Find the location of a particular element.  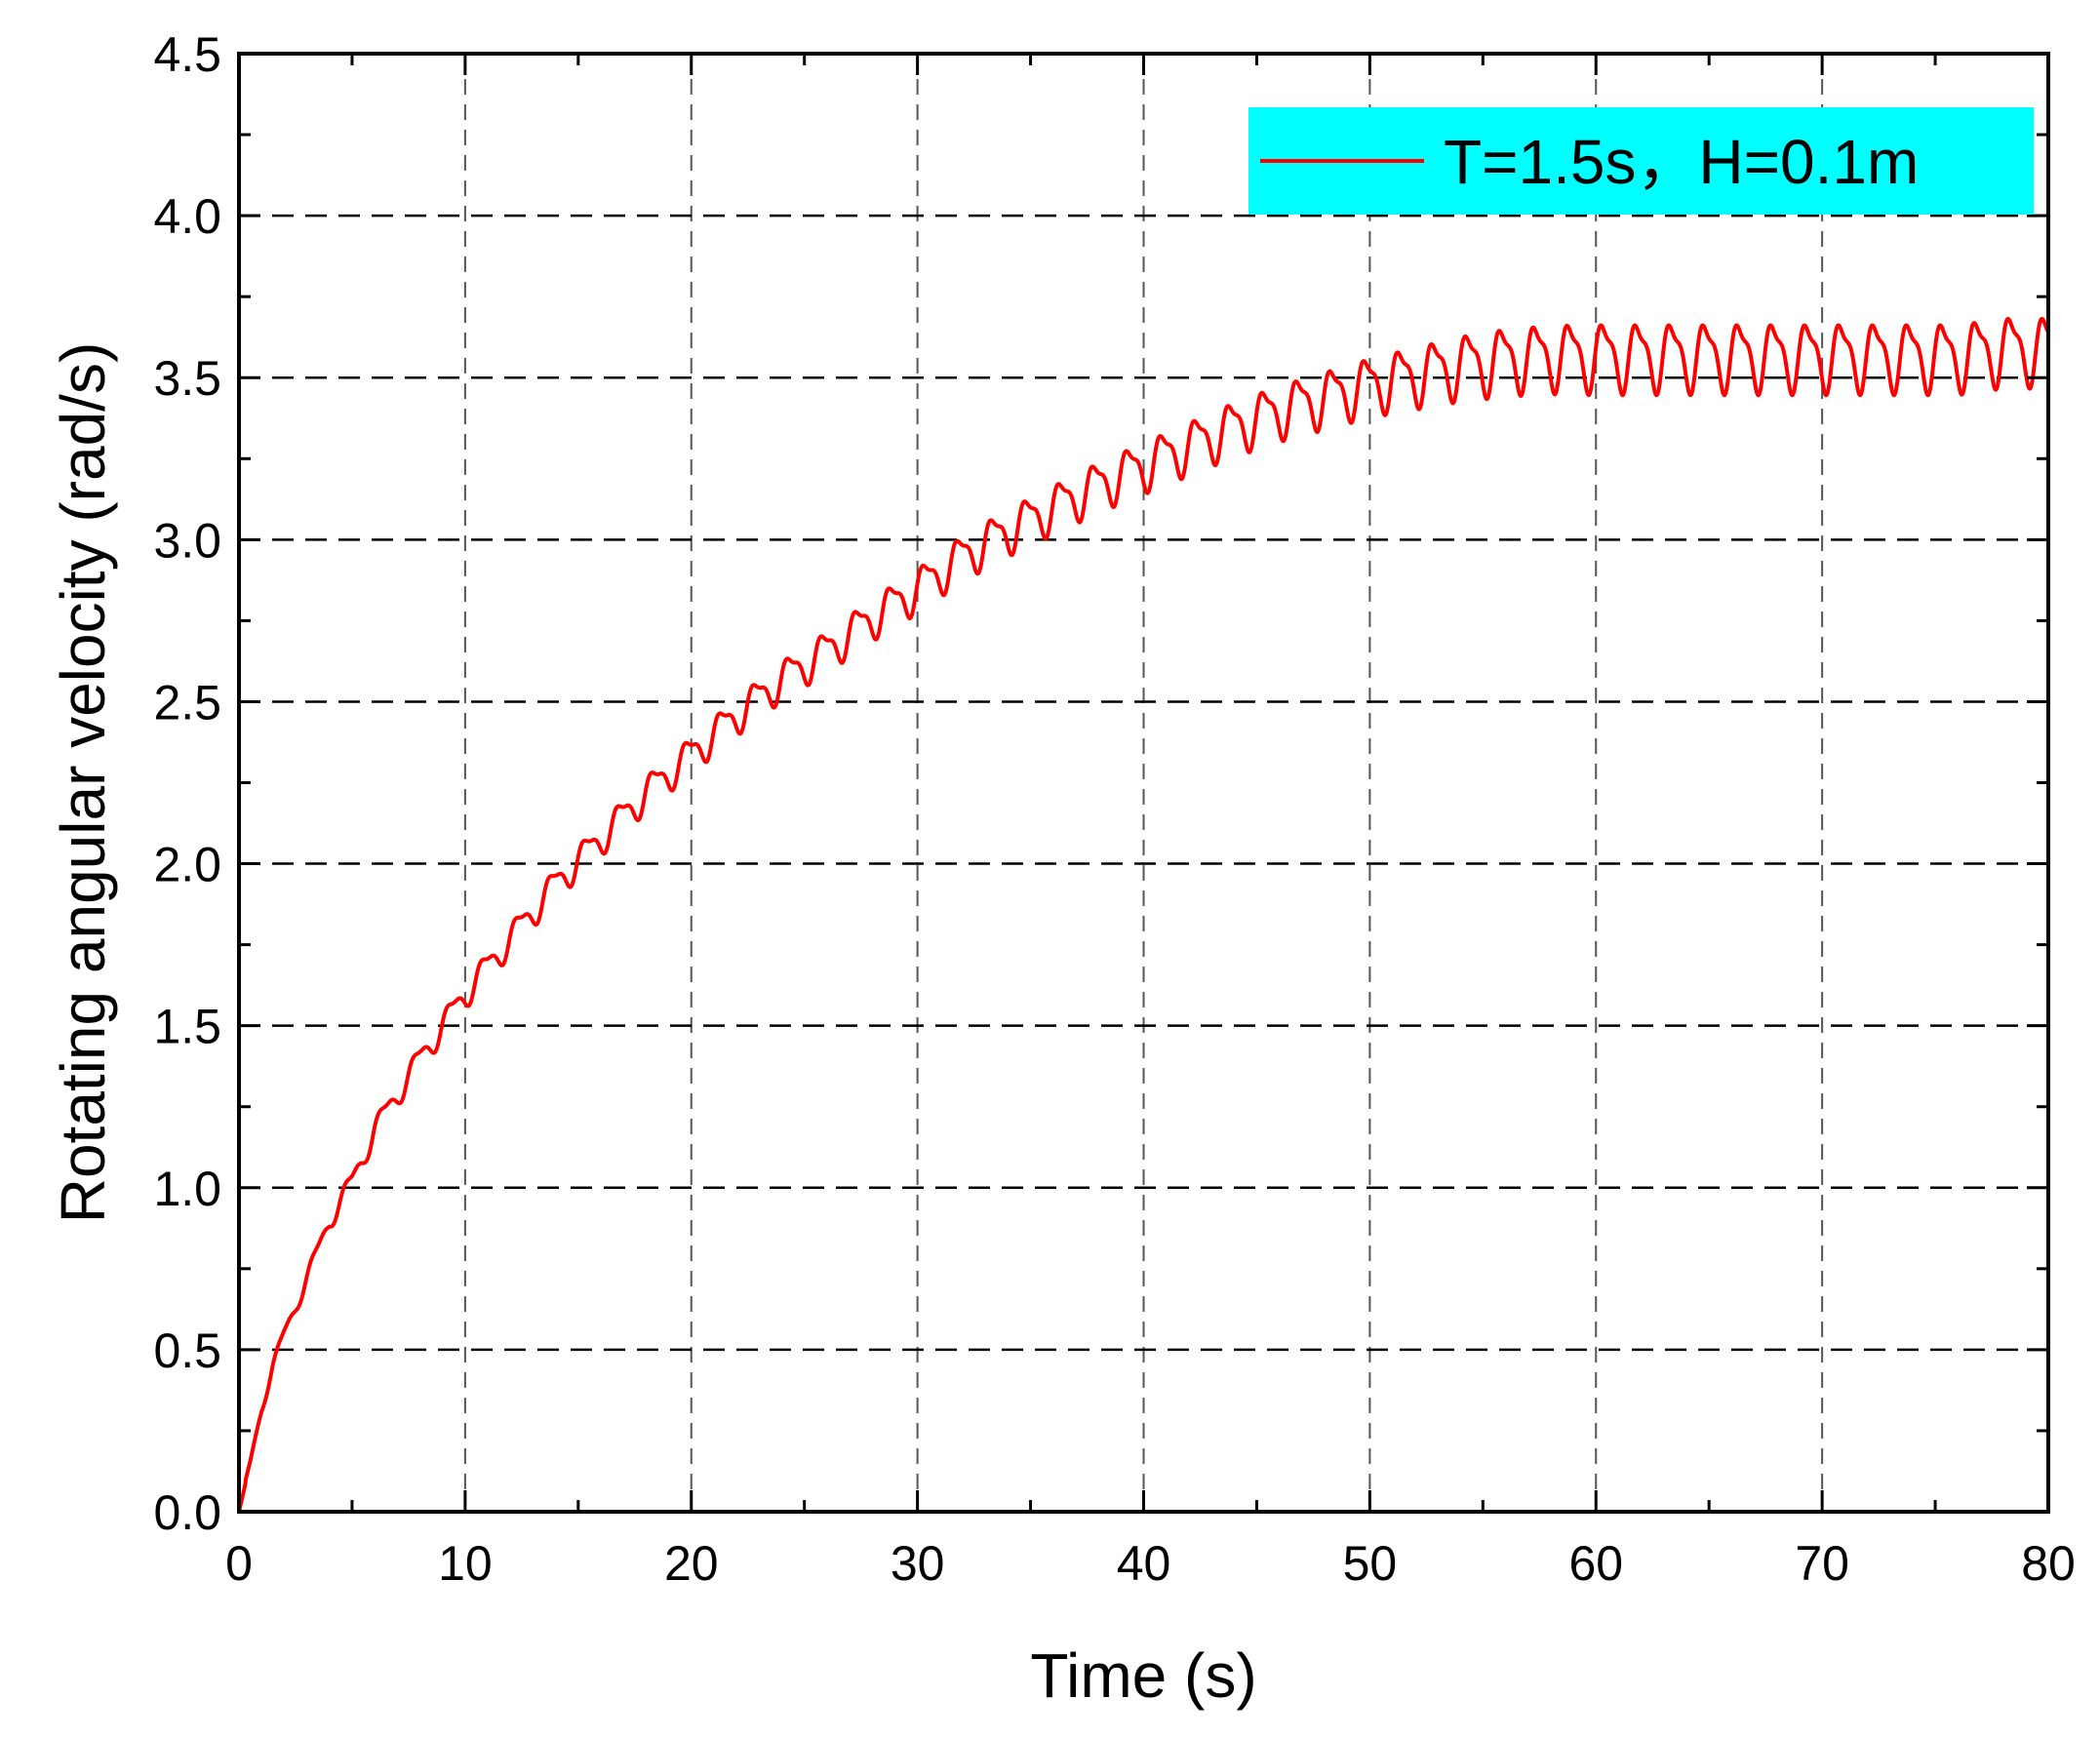

y-tick-label: 3.5 is located at coordinates (187, 378).